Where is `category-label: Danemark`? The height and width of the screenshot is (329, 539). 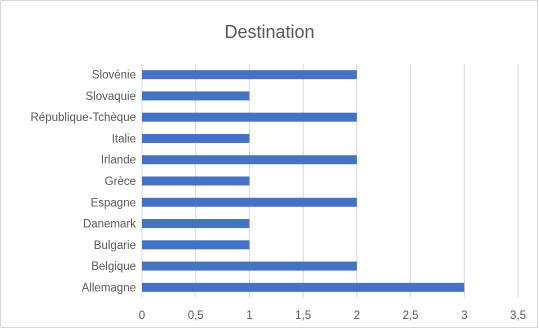
category-label: Danemark is located at coordinates (109, 225).